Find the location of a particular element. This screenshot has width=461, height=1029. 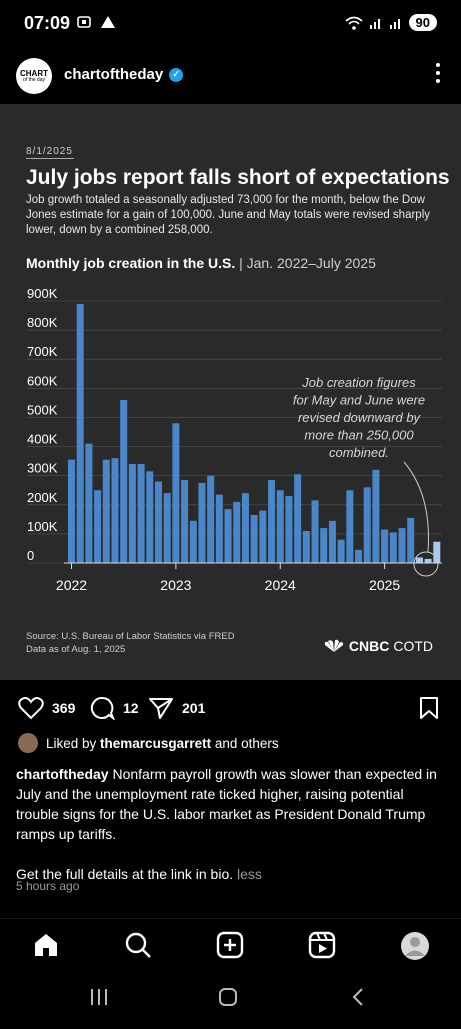

profile-icon is located at coordinates (415, 946).